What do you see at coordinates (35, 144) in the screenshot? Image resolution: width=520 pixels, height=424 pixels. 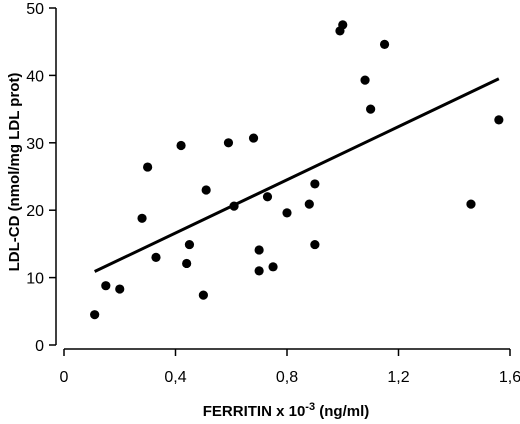 I see `y-tick-label: 30` at bounding box center [35, 144].